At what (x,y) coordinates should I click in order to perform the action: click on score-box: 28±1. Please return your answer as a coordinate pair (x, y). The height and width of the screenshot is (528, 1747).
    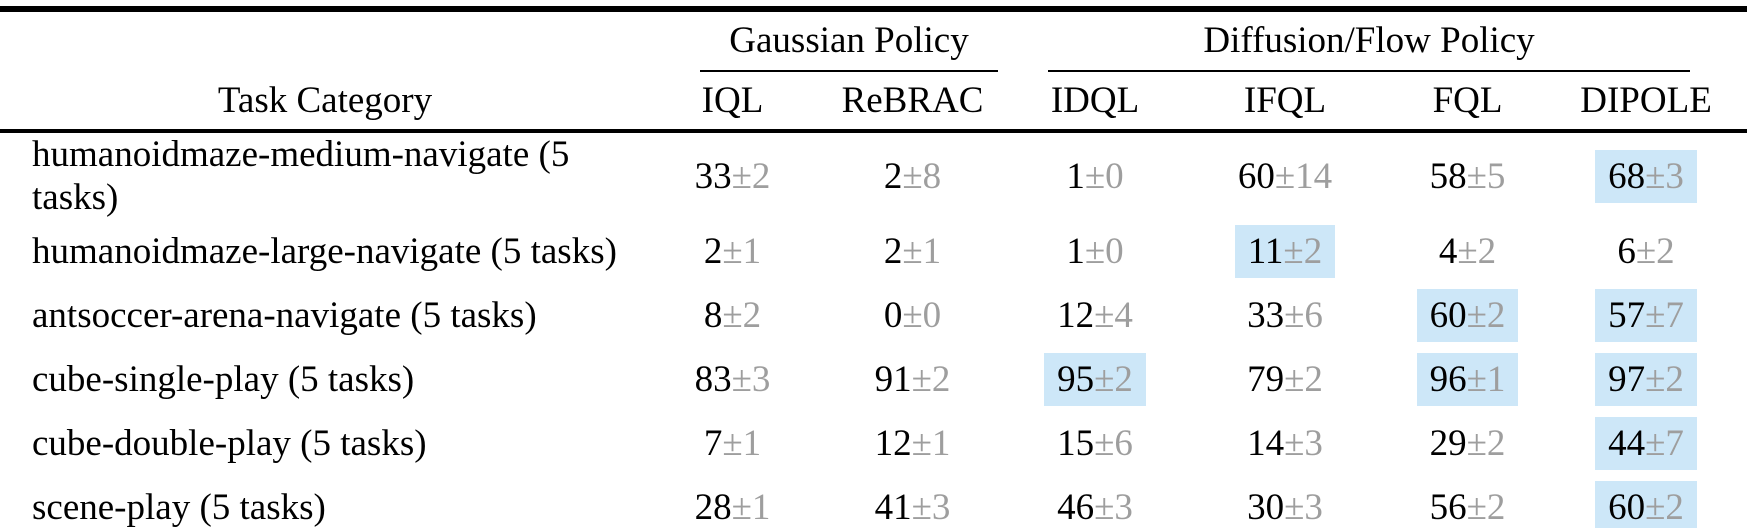
    Looking at the image, I should click on (733, 504).